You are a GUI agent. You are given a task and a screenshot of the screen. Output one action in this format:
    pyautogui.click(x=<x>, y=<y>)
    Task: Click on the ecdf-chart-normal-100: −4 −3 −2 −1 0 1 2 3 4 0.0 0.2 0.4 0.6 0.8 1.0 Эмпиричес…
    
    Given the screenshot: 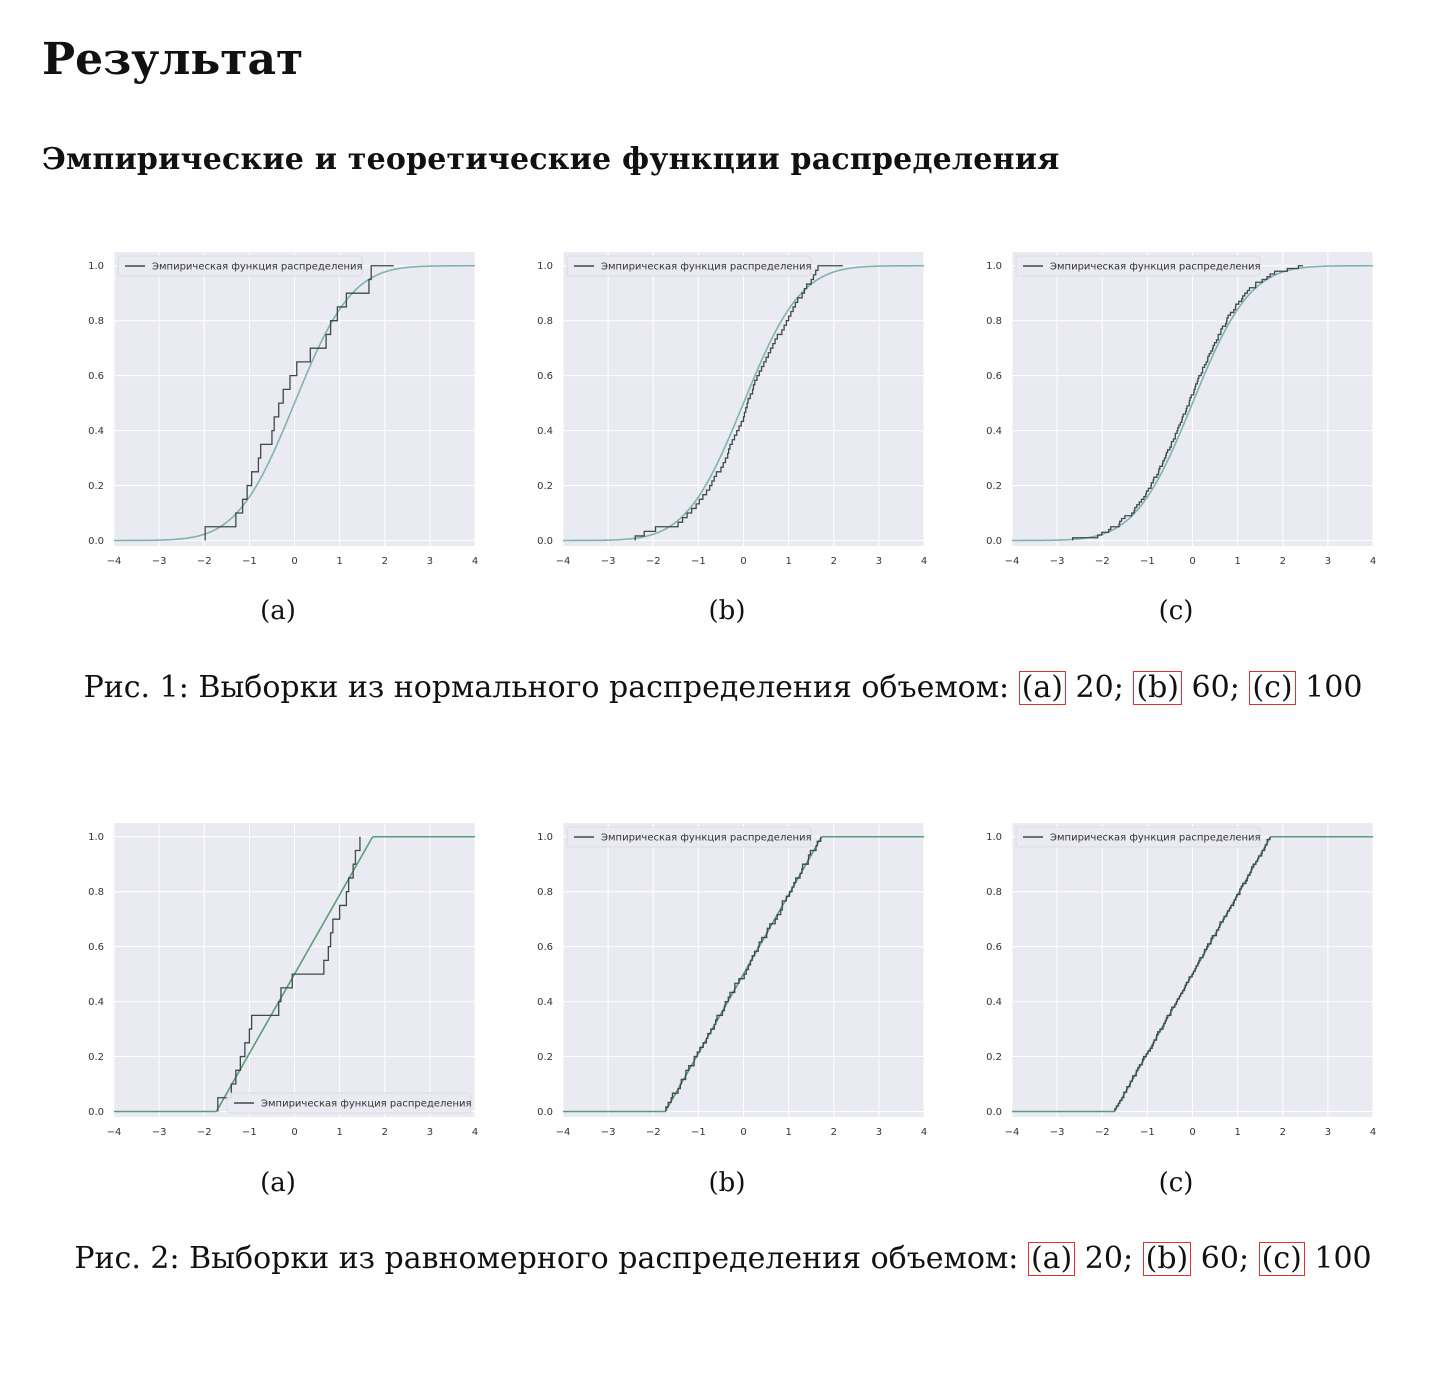 What is the action you would take?
    pyautogui.click(x=1181, y=409)
    